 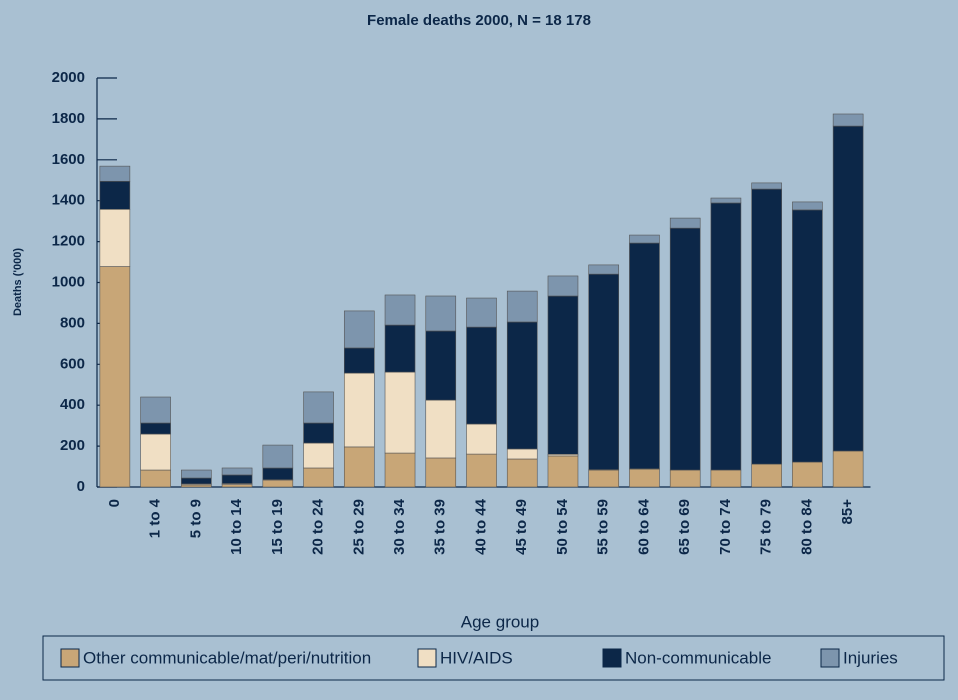 What do you see at coordinates (114, 503) in the screenshot?
I see `x-tick-label: 0` at bounding box center [114, 503].